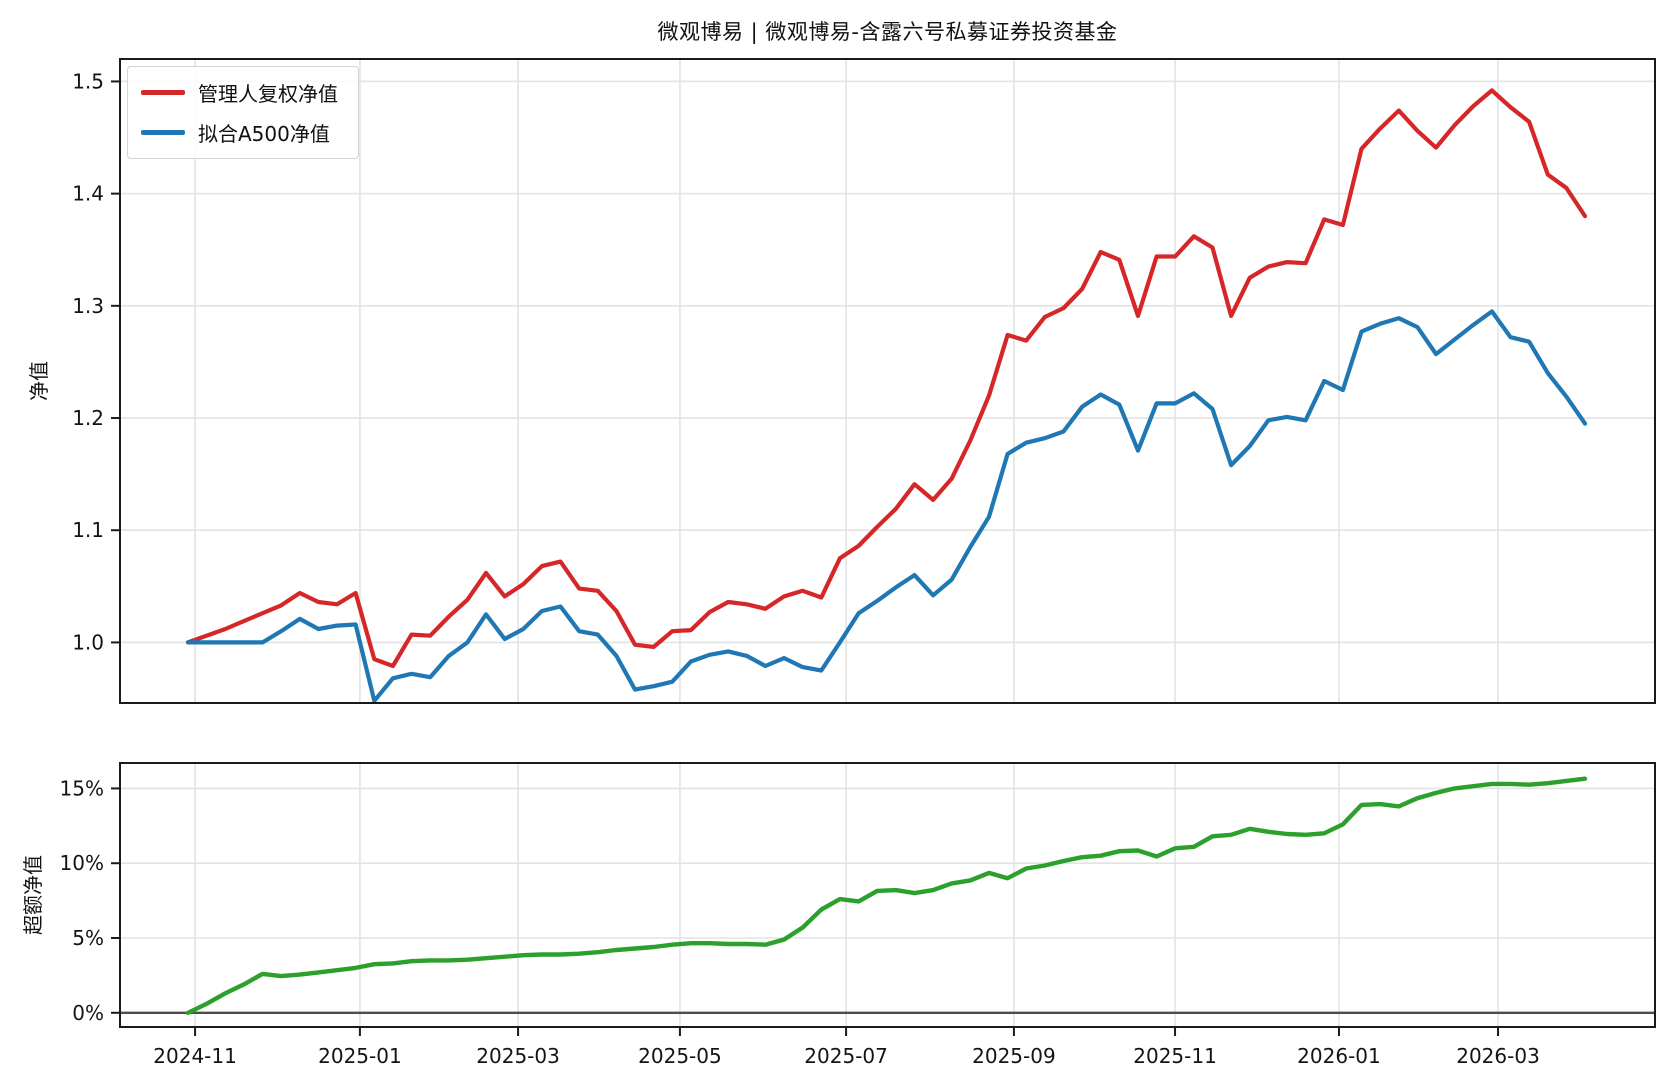  I want to click on legend-line-blue, so click(163, 132).